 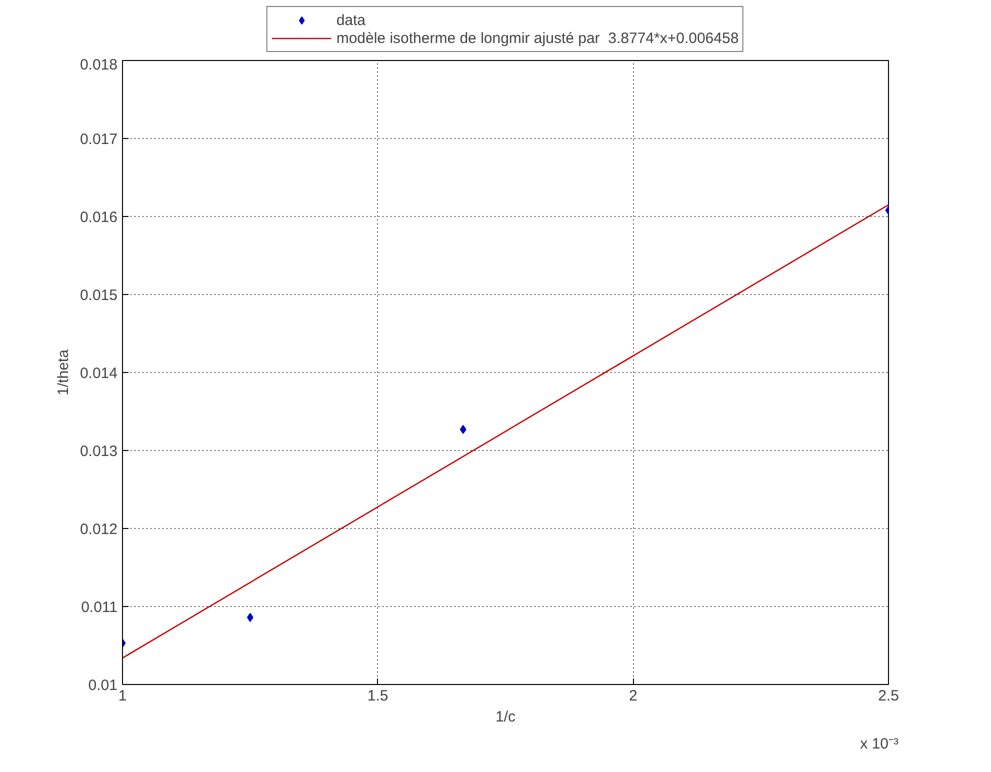 What do you see at coordinates (99, 373) in the screenshot?
I see `y-tick-label: 0.014` at bounding box center [99, 373].